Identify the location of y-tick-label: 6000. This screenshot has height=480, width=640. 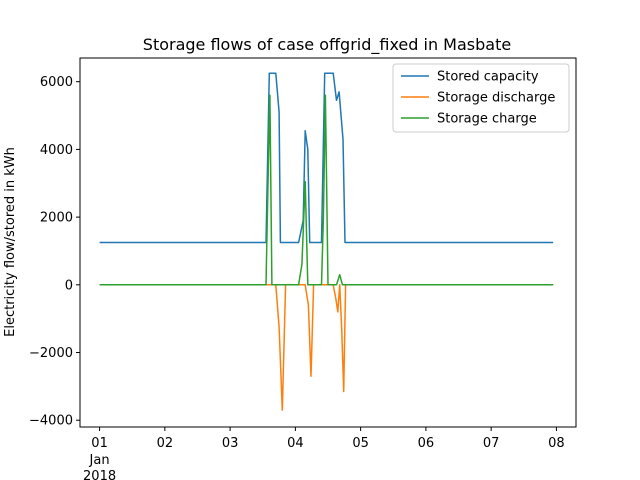
(56, 82).